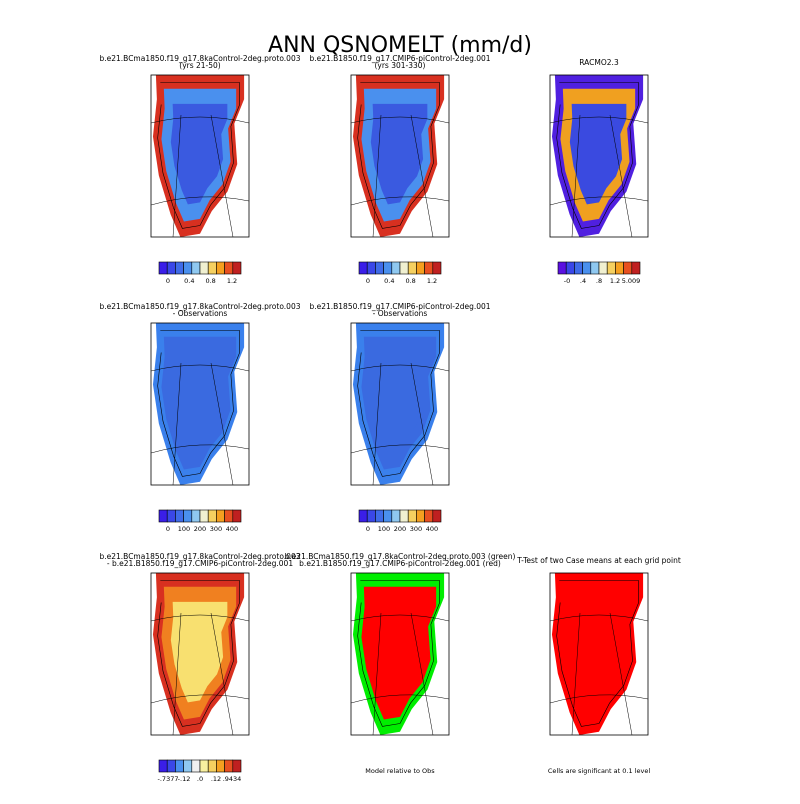 The width and height of the screenshot is (800, 804). What do you see at coordinates (232, 779) in the screenshot?
I see `colorbar-label: .9434` at bounding box center [232, 779].